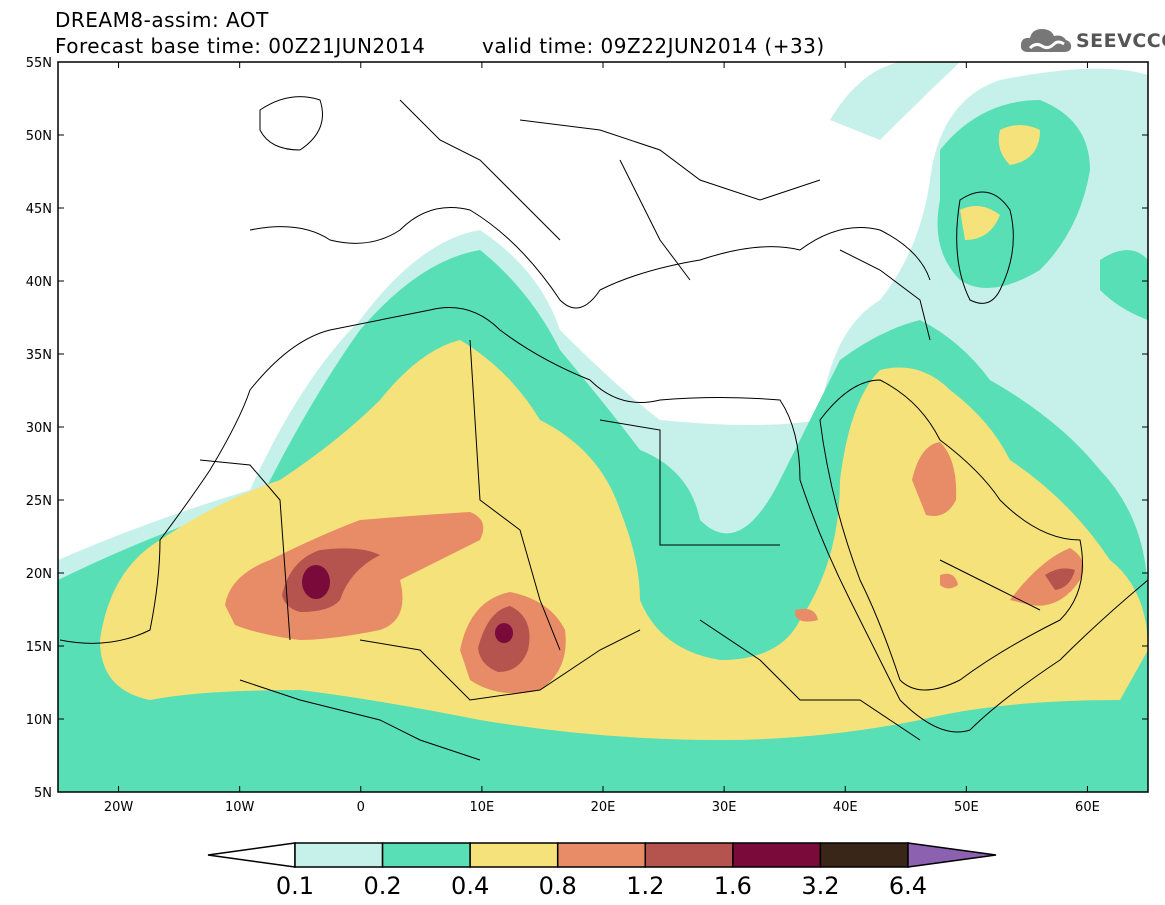 The height and width of the screenshot is (905, 1165). I want to click on colorbar-label: 0.8, so click(558, 886).